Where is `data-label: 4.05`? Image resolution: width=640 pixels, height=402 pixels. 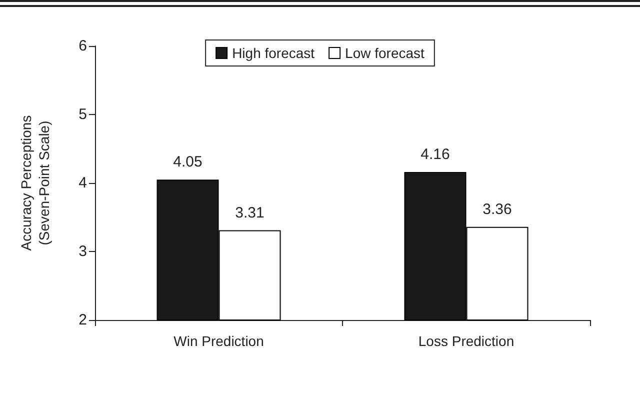
data-label: 4.05 is located at coordinates (187, 162).